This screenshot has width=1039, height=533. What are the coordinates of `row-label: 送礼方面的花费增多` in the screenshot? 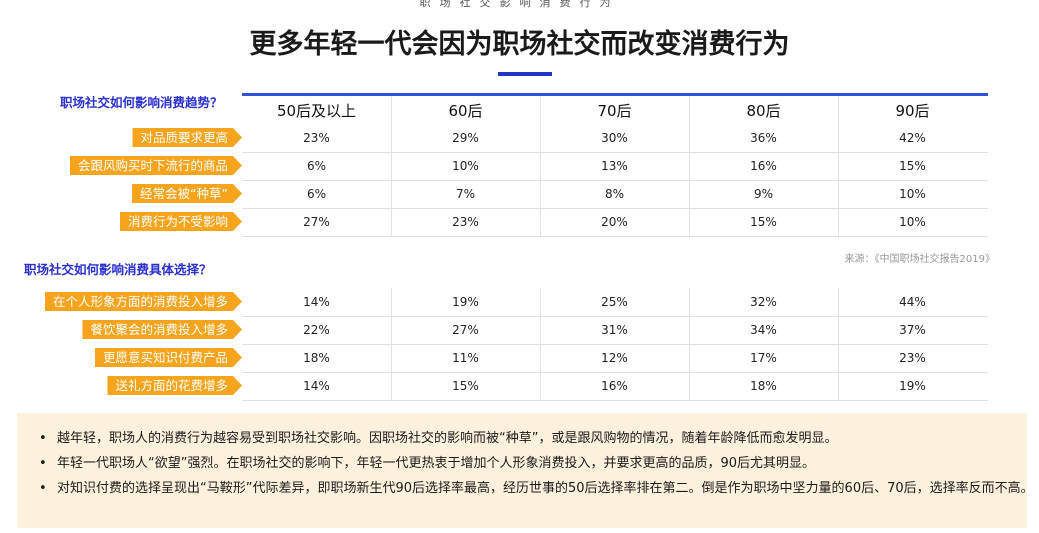 It's located at (174, 385).